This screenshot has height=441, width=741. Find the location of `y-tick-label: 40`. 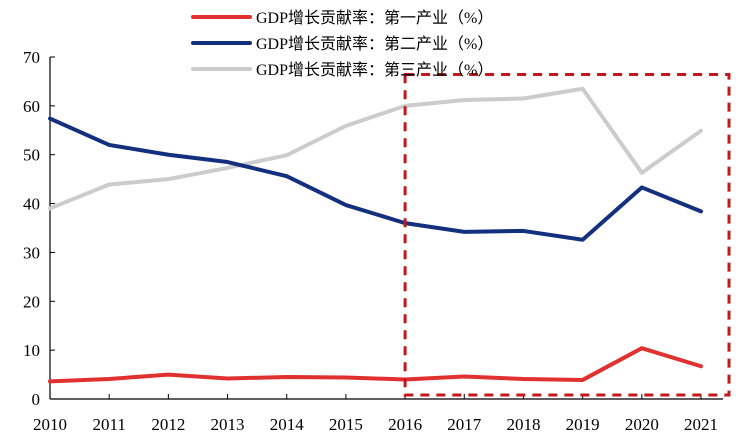

y-tick-label: 40 is located at coordinates (31, 204).